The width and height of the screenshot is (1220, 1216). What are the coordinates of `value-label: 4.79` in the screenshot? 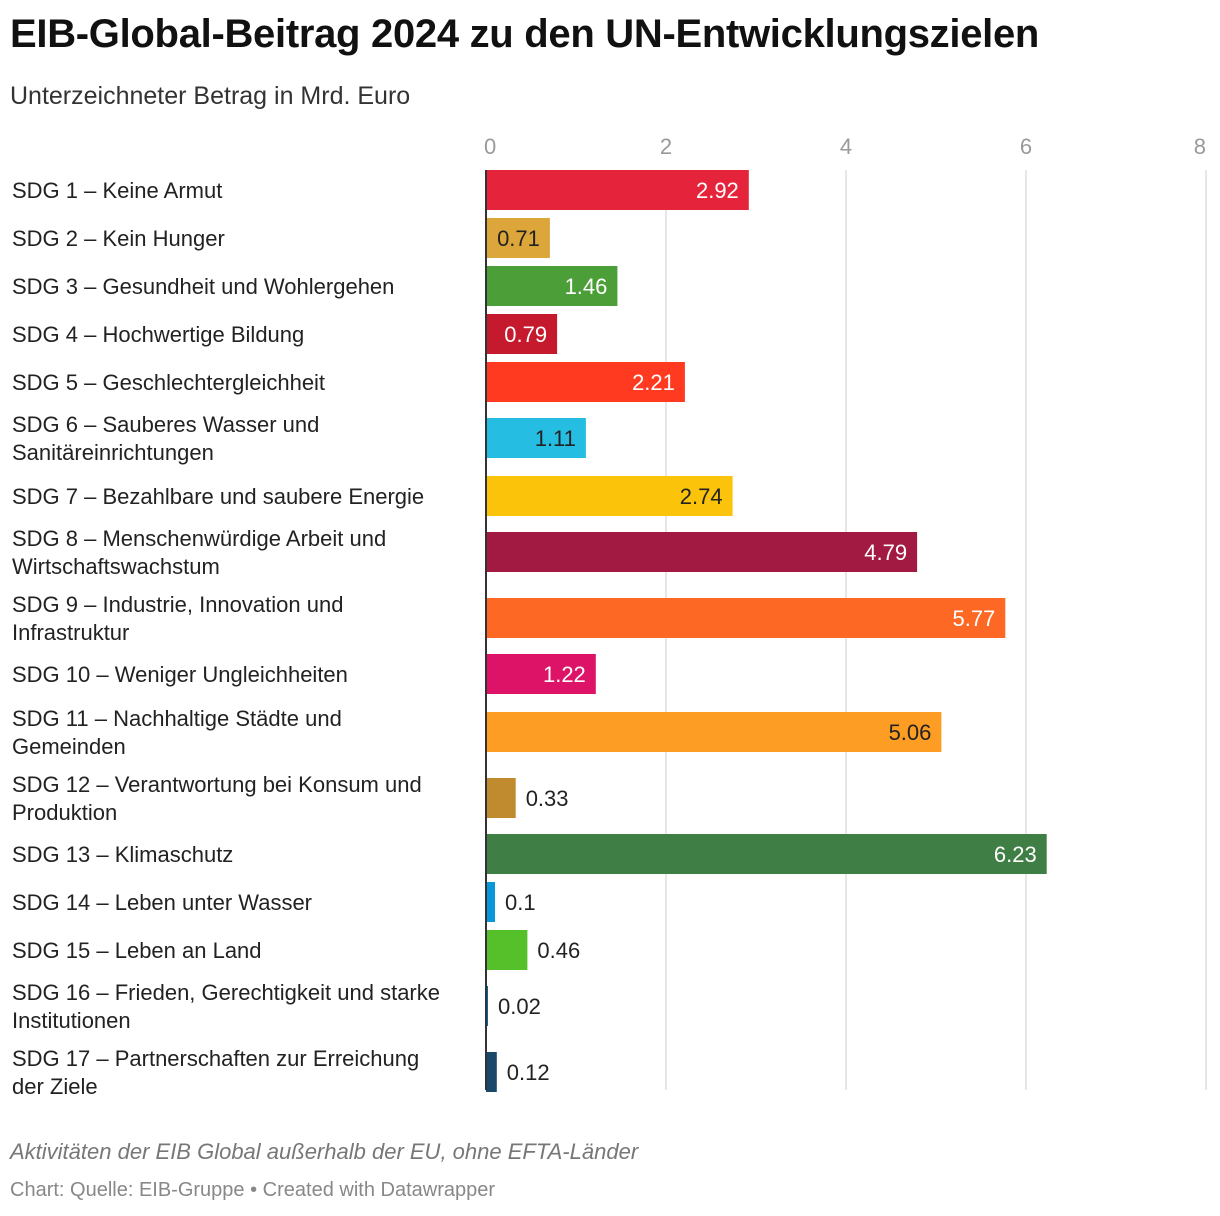 It's located at (885, 552).